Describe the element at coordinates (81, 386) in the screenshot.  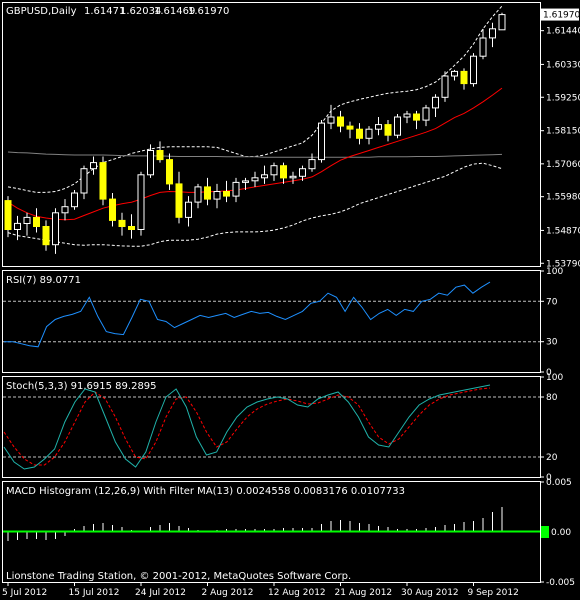
I see `stoch-pane-title: Stoch(5,3,3) 91.6915 89.2895` at that location.